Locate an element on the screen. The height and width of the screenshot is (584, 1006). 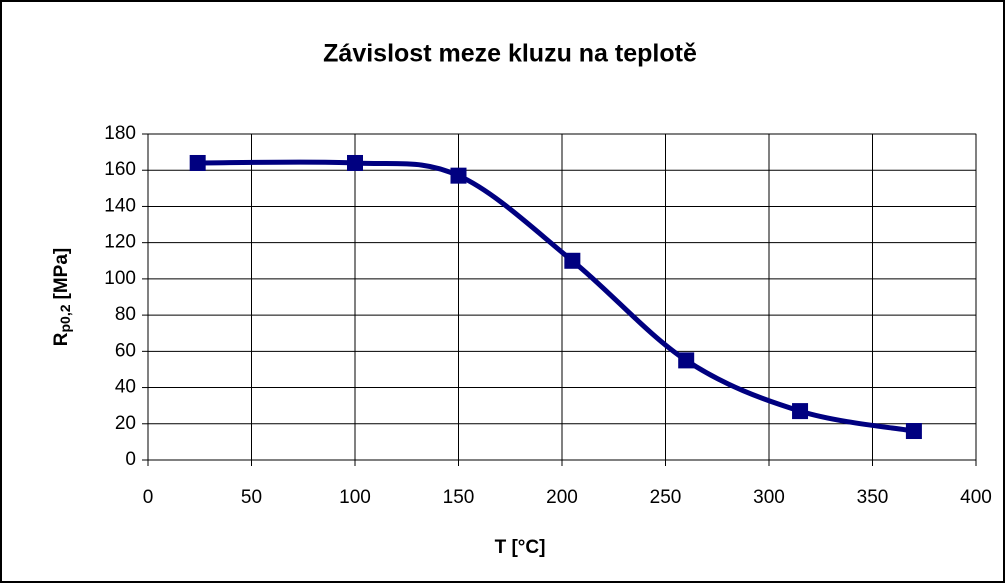
y-label-main: R is located at coordinates (61, 339).